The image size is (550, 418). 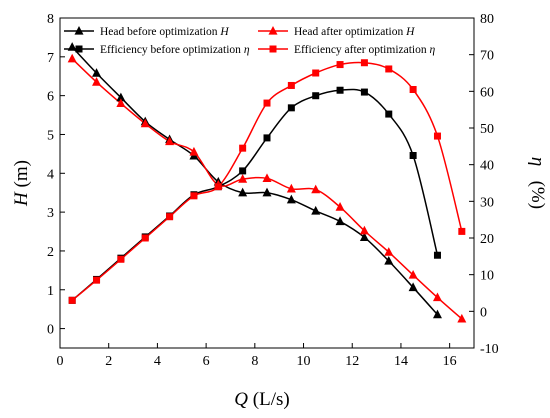 I want to click on y-right-tick-label: 40, so click(x=487, y=166).